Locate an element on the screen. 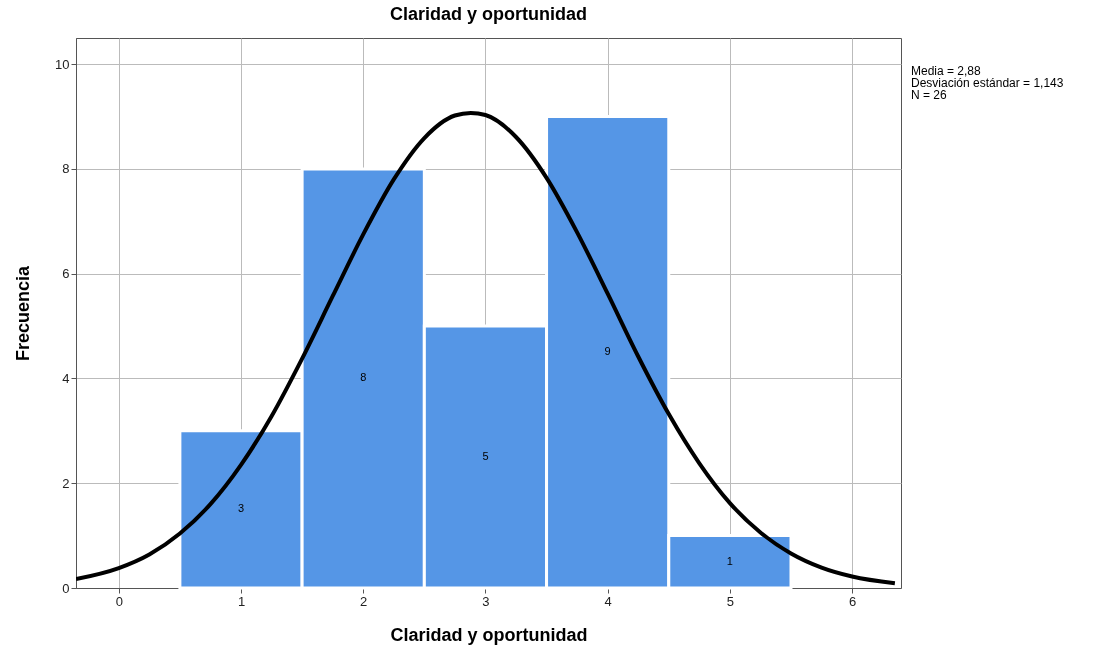 The width and height of the screenshot is (1119, 669). data-label: 3 is located at coordinates (241, 508).